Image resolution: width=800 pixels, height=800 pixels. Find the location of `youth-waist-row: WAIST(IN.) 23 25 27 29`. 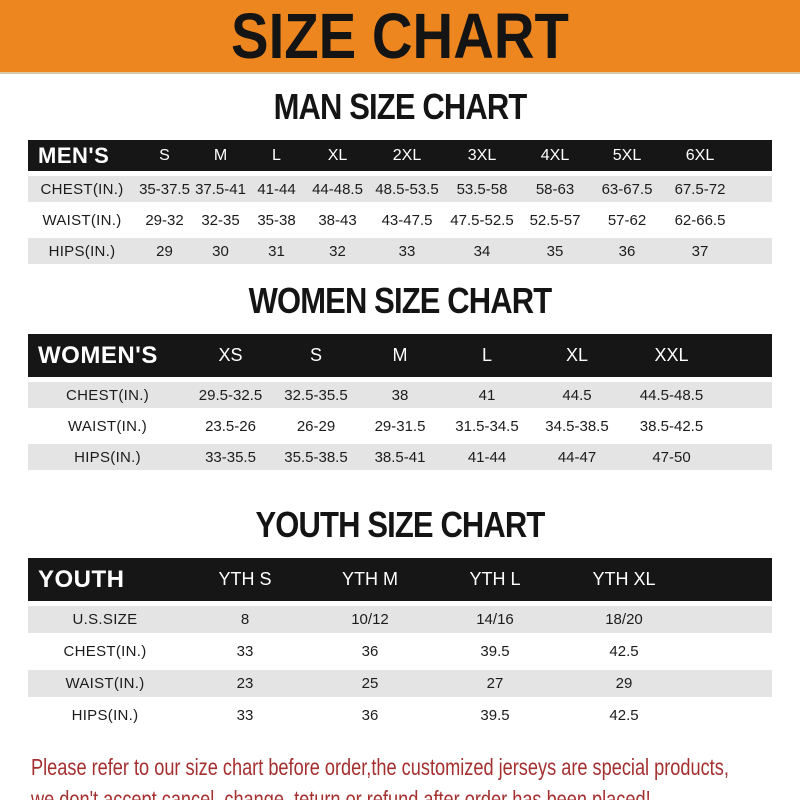

youth-waist-row: WAIST(IN.) 23 25 27 29 is located at coordinates (400, 683).